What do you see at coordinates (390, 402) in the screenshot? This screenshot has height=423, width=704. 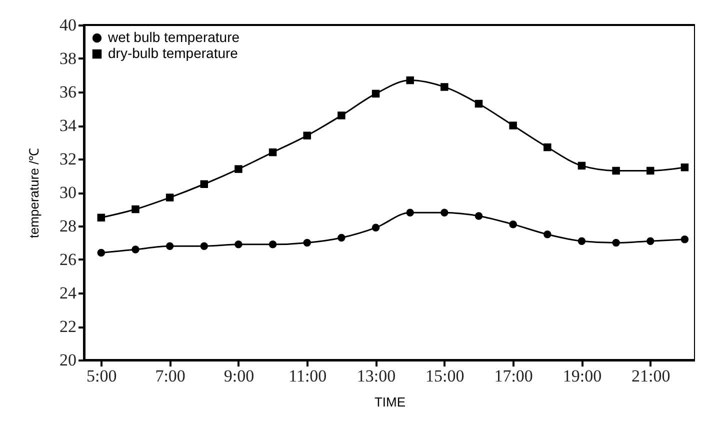 I see `x-axis-title: TIME` at bounding box center [390, 402].